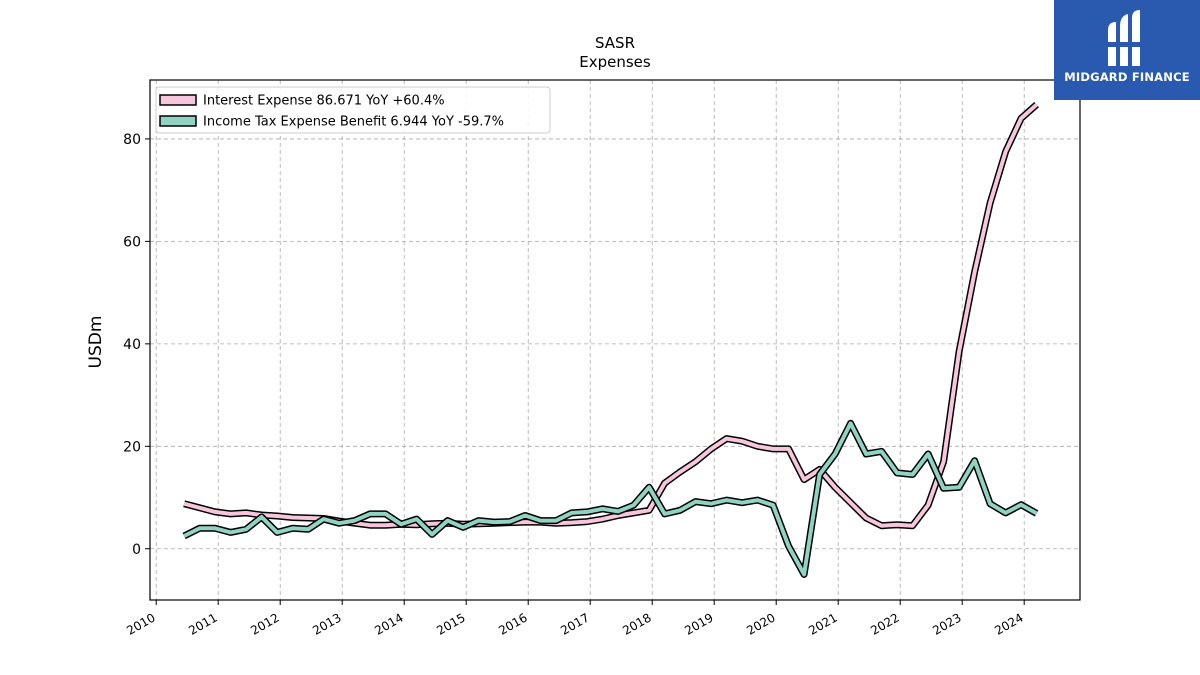  Describe the element at coordinates (884, 623) in the screenshot. I see `x-tick-label: 2022` at that location.